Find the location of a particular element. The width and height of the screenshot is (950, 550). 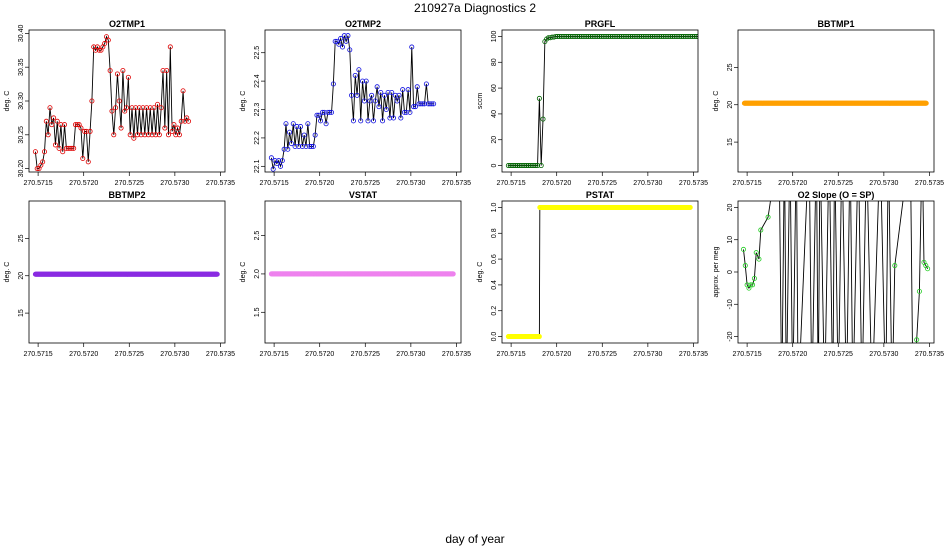

y-tick-label: 100 is located at coordinates (494, 37).